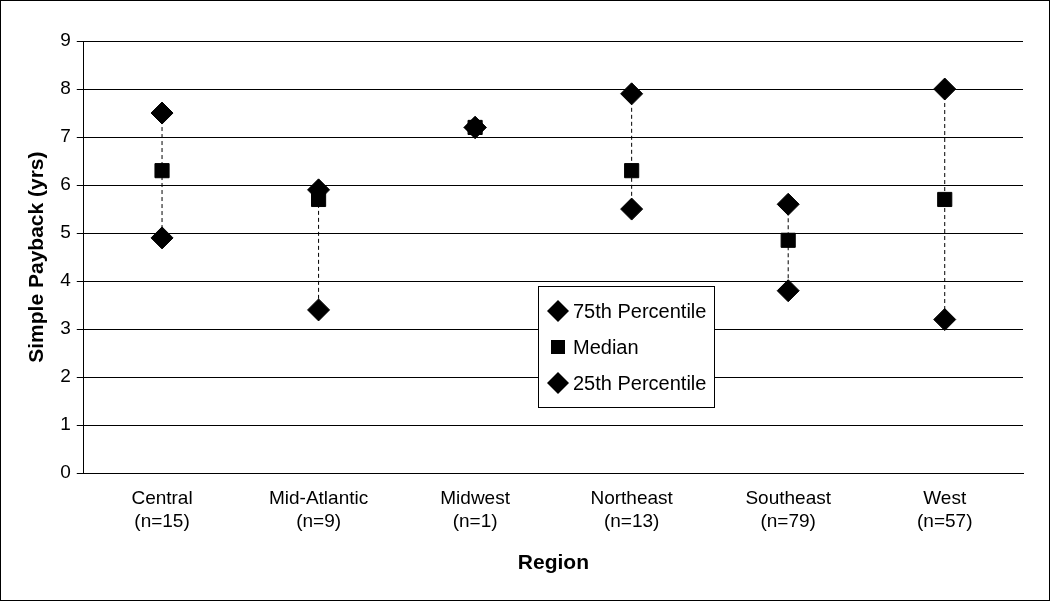 The width and height of the screenshot is (1050, 601). Describe the element at coordinates (65, 232) in the screenshot. I see `y-tick-label: 5` at that location.